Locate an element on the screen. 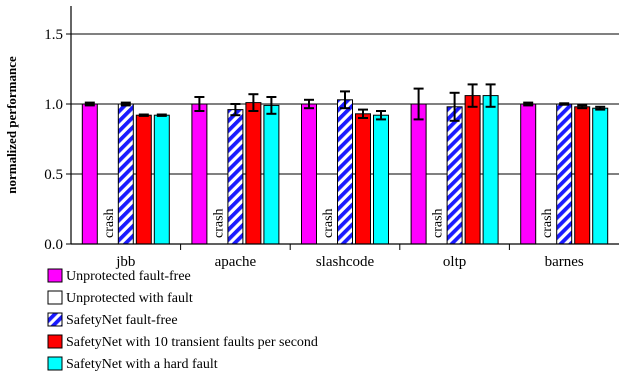 Image resolution: width=635 pixels, height=389 pixels. legend-label: SafetyNet fault-free is located at coordinates (122, 320).